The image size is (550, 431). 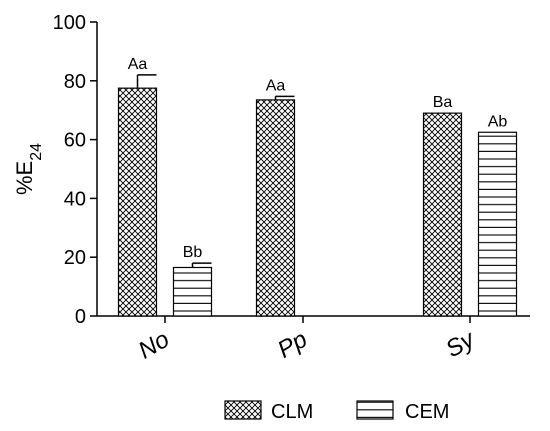 What do you see at coordinates (442, 214) in the screenshot?
I see `bar-clm-sy` at bounding box center [442, 214].